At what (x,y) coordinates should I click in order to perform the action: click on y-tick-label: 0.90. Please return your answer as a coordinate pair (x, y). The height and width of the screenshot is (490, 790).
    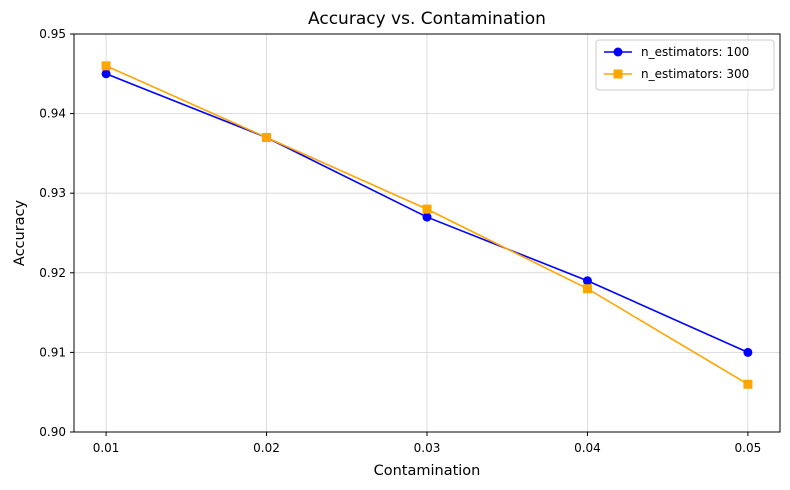
    Looking at the image, I should click on (52, 432).